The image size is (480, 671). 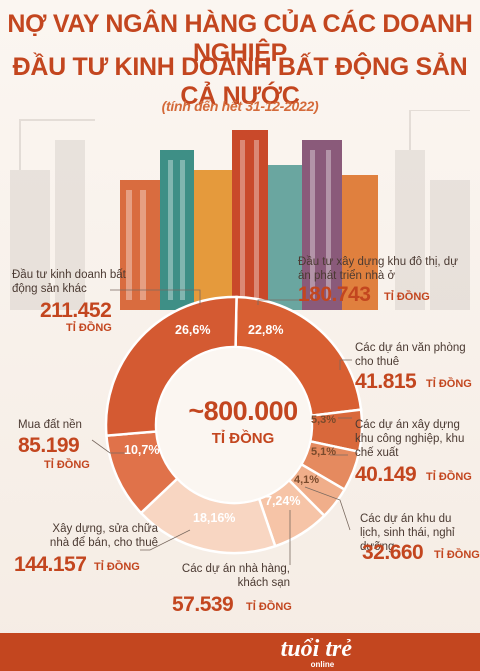 I want to click on value-urban-housing: 180.743, so click(x=334, y=294).